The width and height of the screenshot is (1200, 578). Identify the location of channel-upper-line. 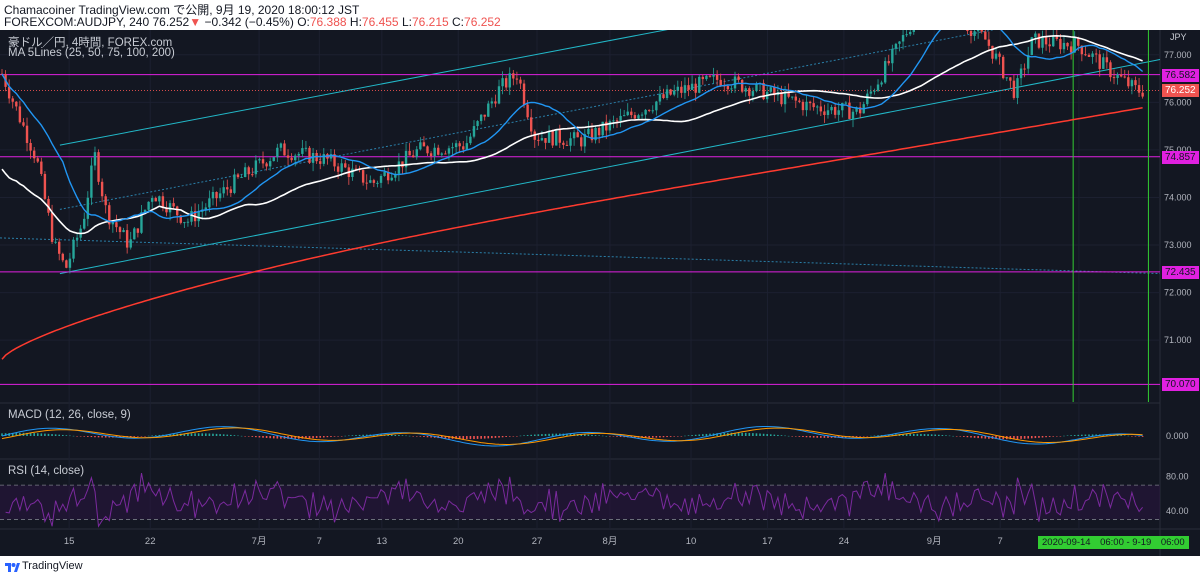
(363, 88).